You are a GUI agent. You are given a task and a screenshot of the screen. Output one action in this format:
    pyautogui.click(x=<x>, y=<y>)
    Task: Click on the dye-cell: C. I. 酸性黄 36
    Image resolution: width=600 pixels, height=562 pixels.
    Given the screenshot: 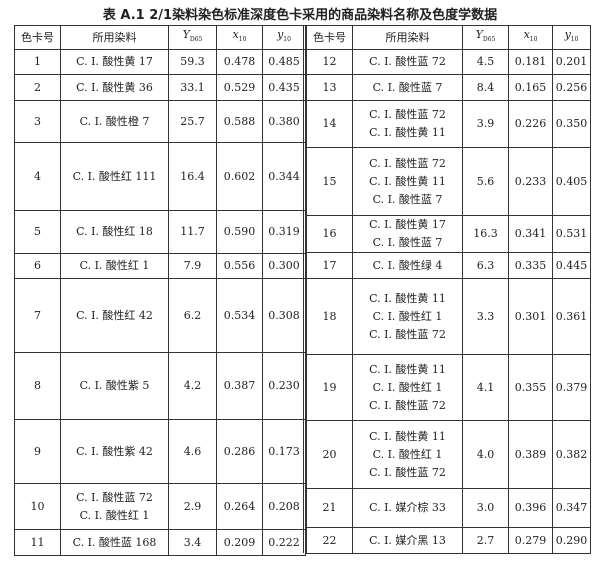 What is the action you would take?
    pyautogui.click(x=114, y=88)
    